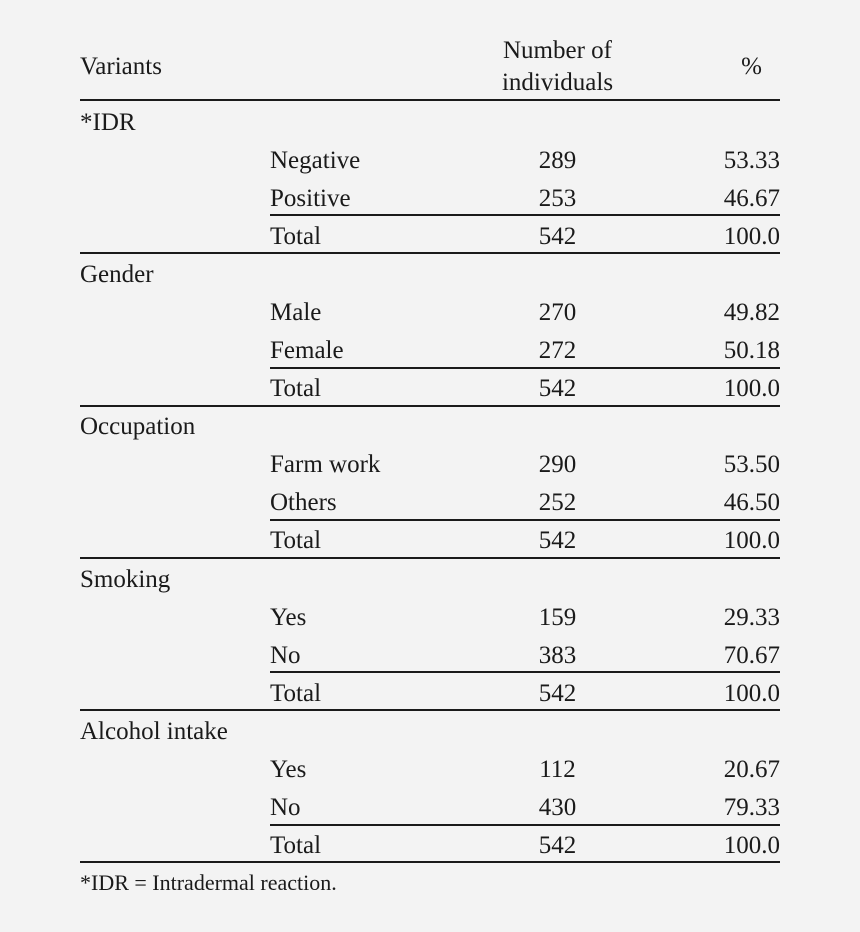 The width and height of the screenshot is (860, 932). I want to click on row-number: 272, so click(557, 350).